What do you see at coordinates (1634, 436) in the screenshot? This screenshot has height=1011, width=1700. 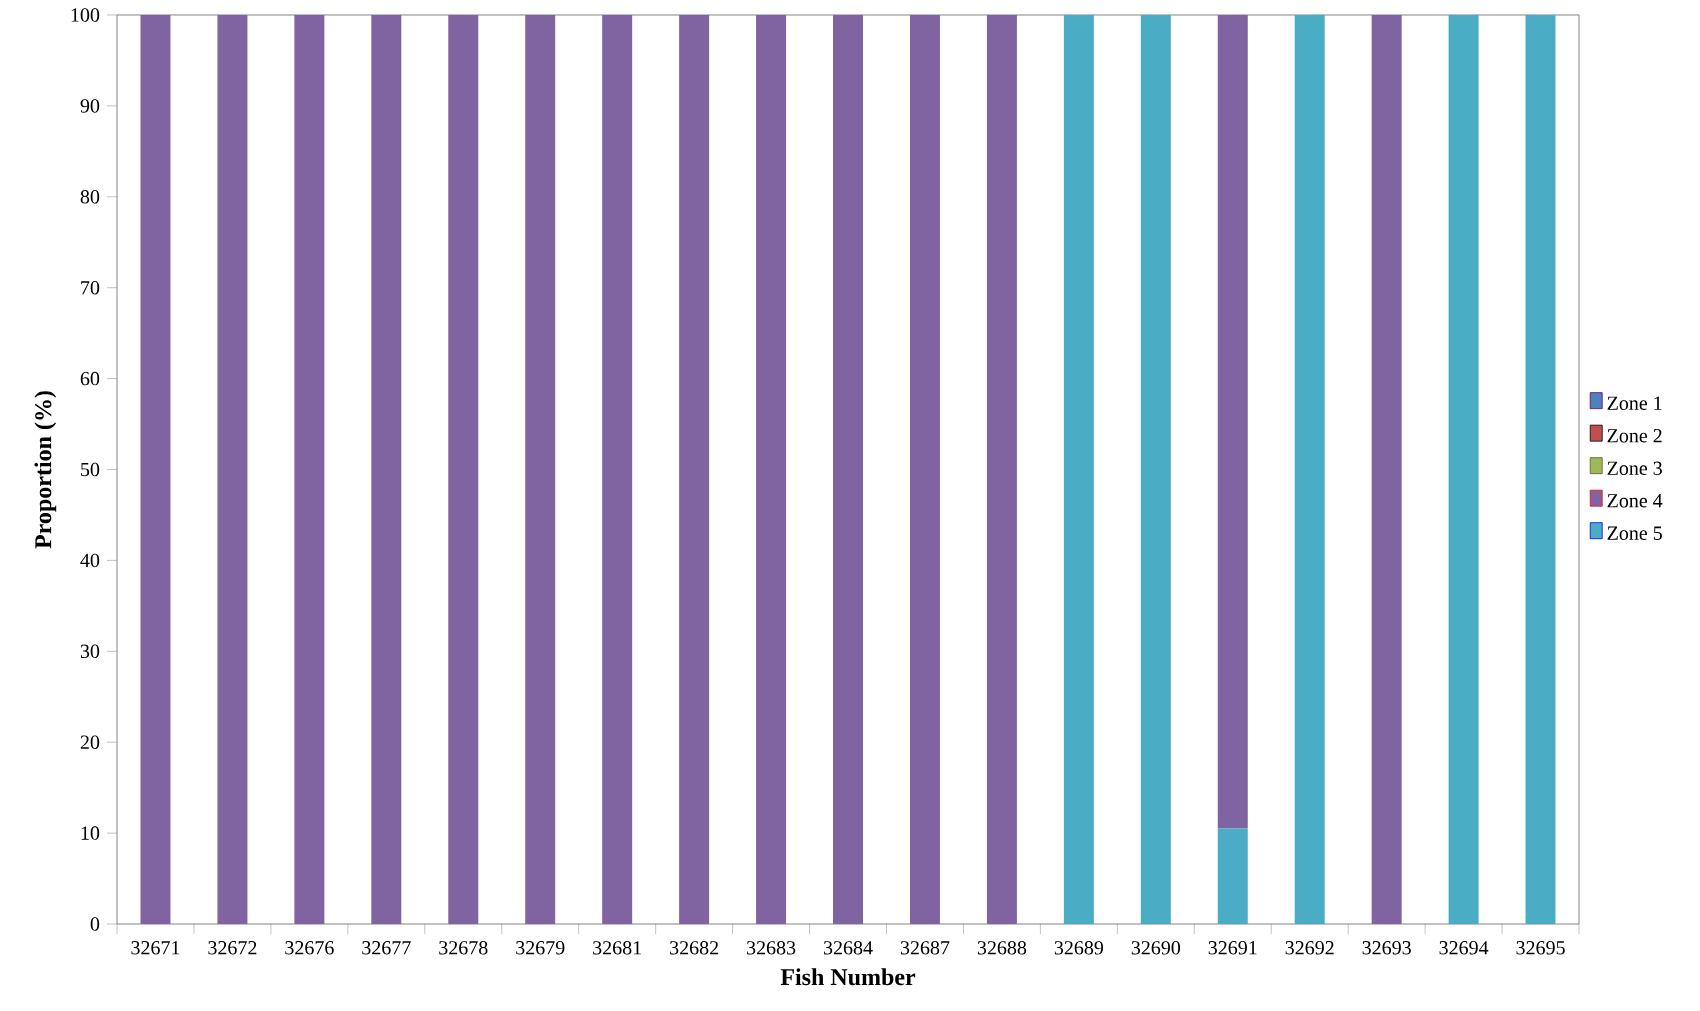 I see `legend-label: Zone 2` at bounding box center [1634, 436].